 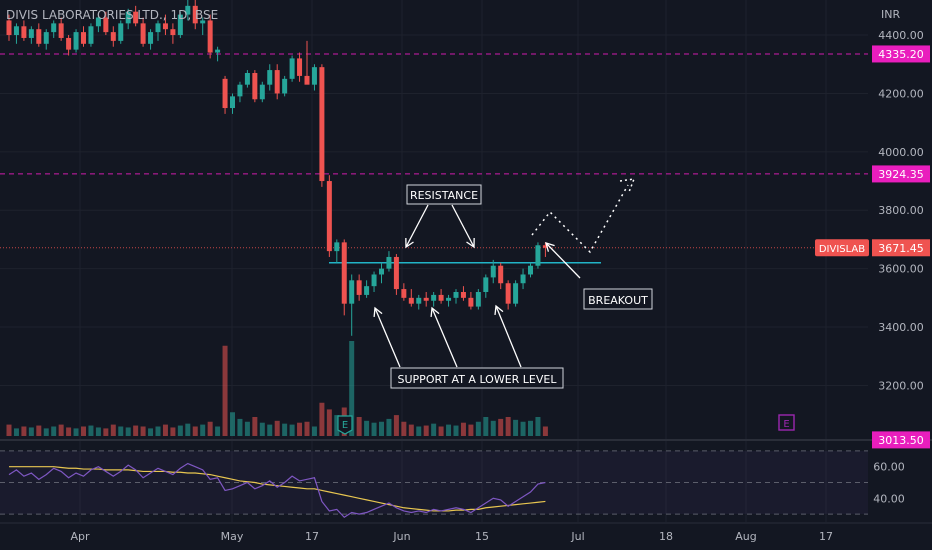 What do you see at coordinates (618, 299) in the screenshot?
I see `breakout-label: BREAKOUT` at bounding box center [618, 299].